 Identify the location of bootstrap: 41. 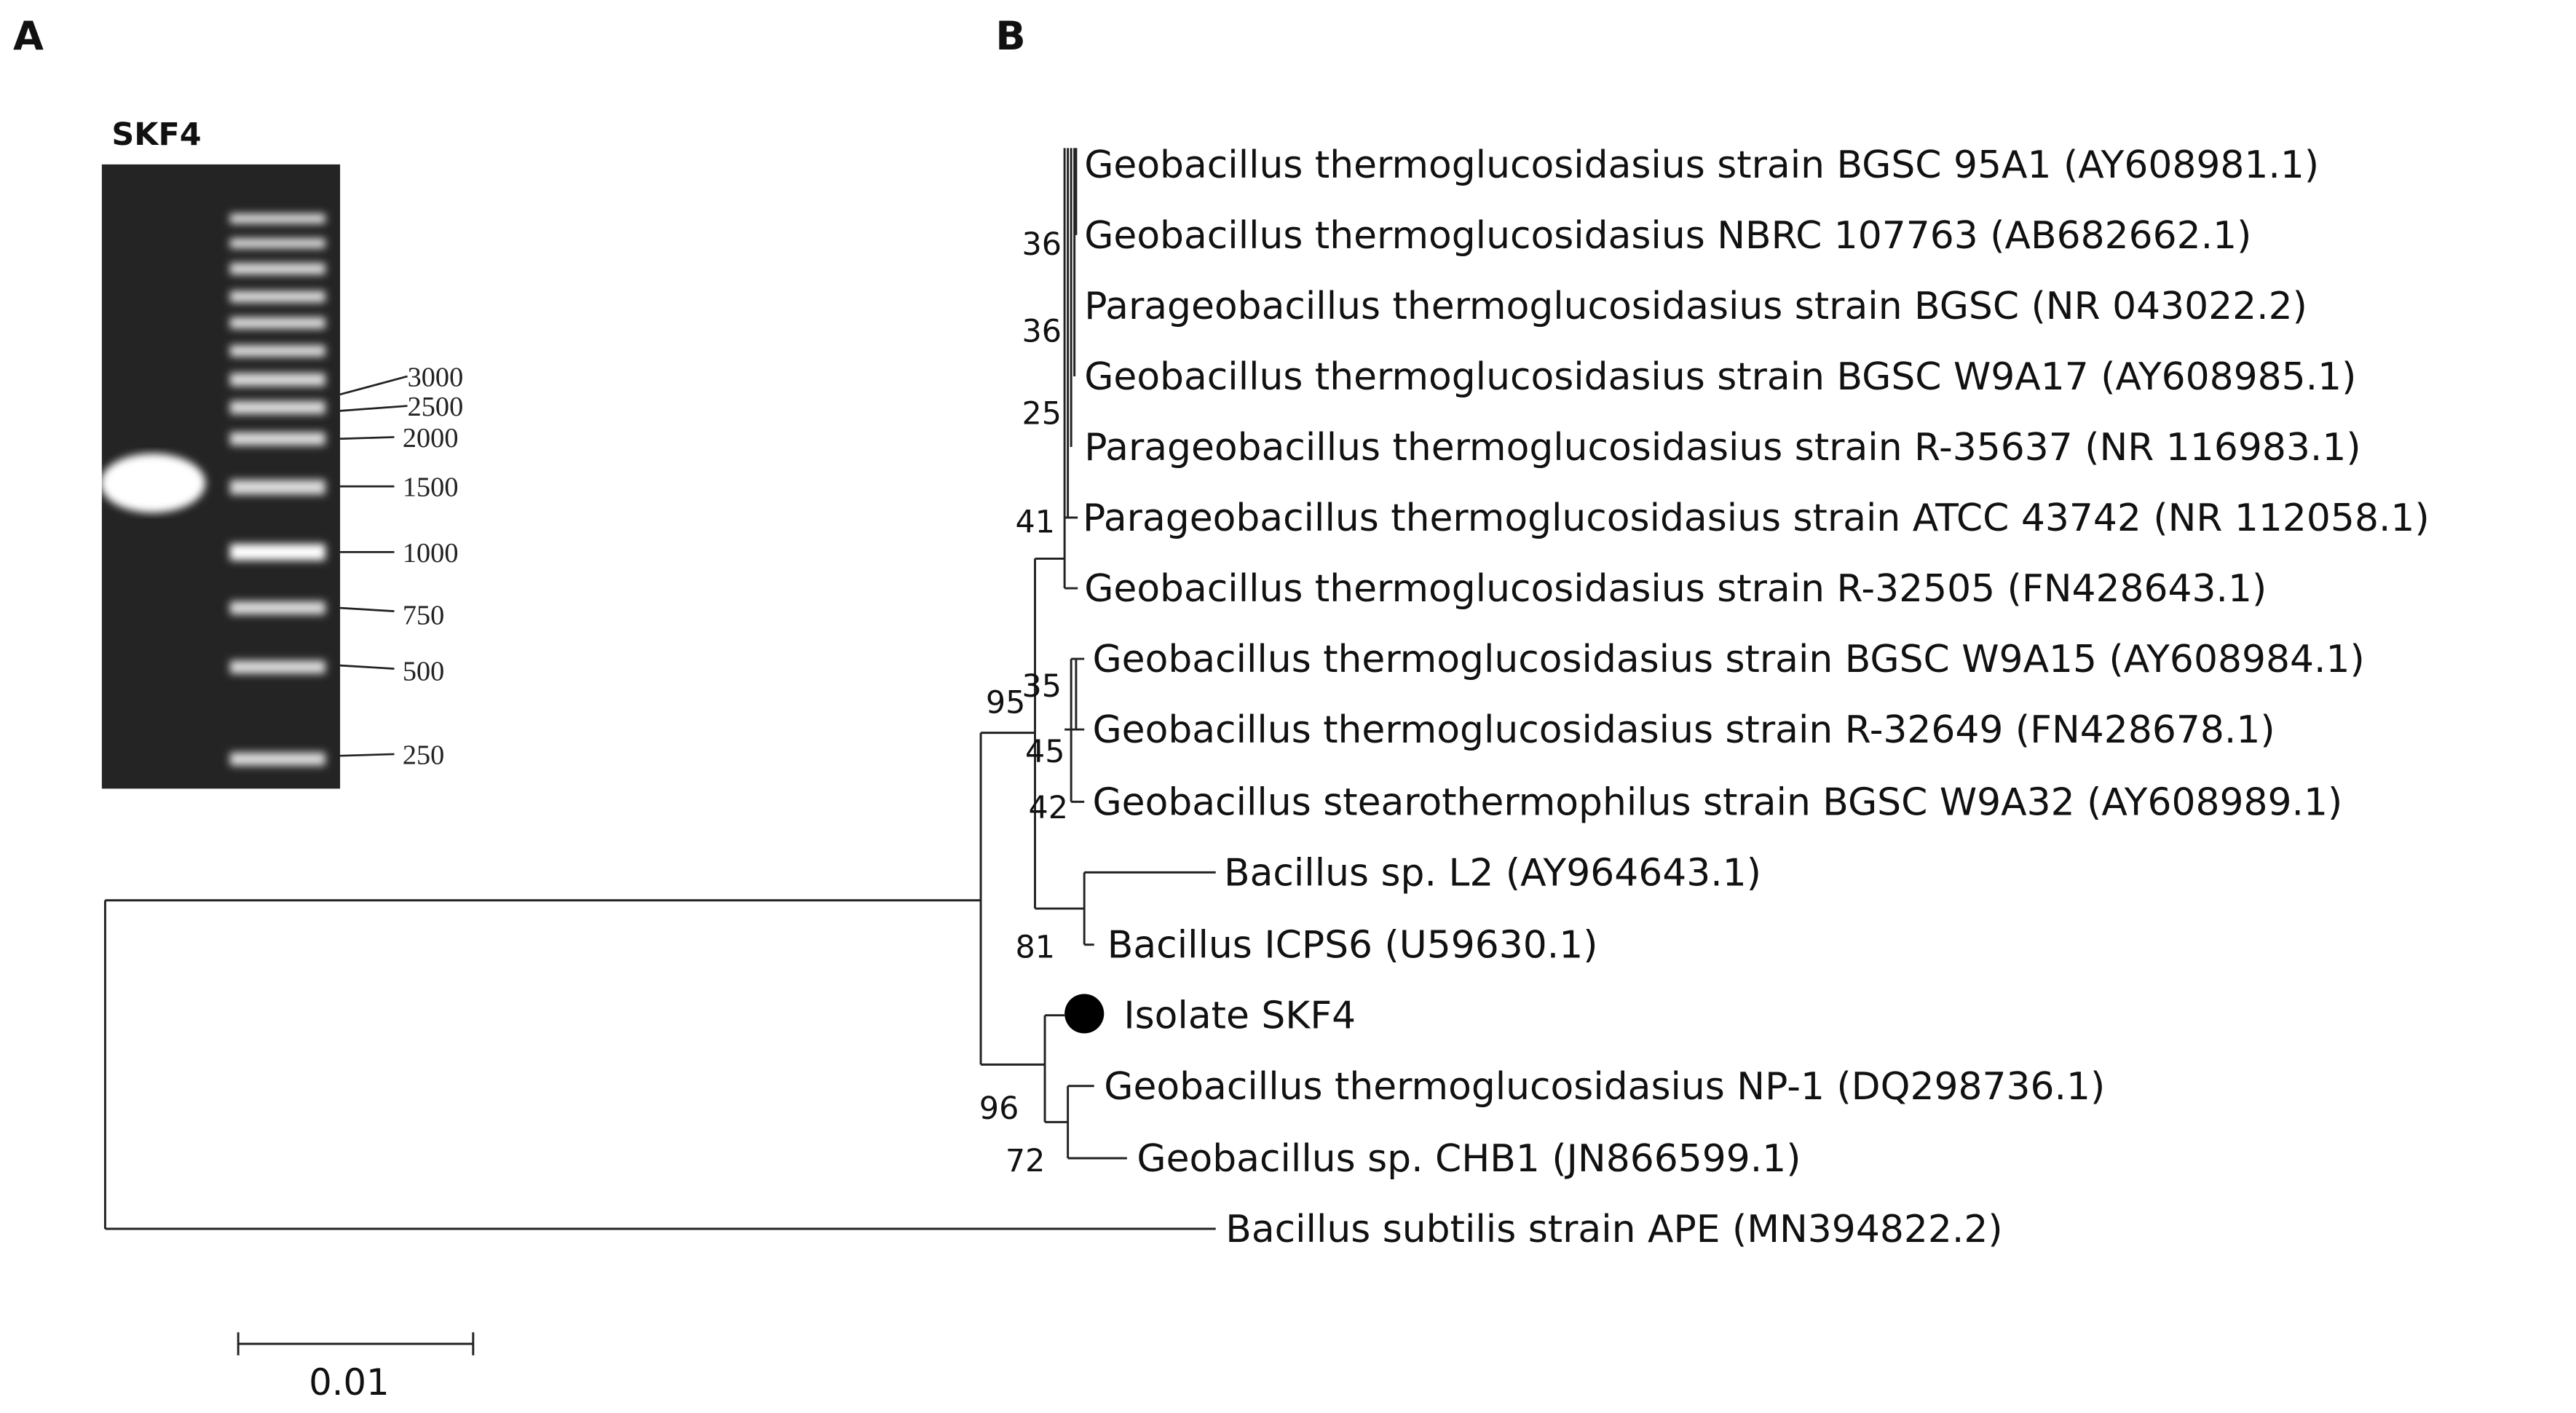
(1035, 522).